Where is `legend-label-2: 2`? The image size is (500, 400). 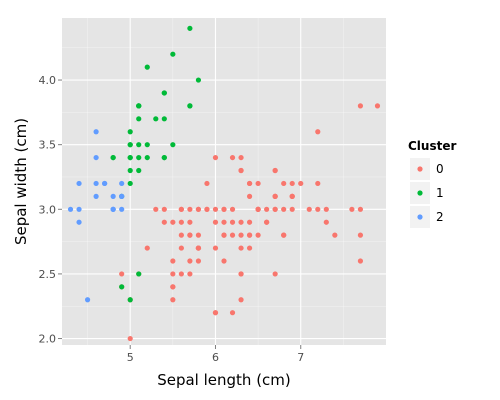 legend-label-2: 2 is located at coordinates (440, 217).